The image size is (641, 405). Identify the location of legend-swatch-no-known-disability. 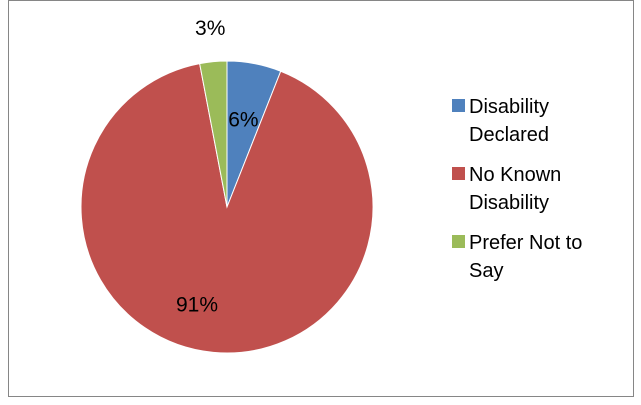
(458, 173).